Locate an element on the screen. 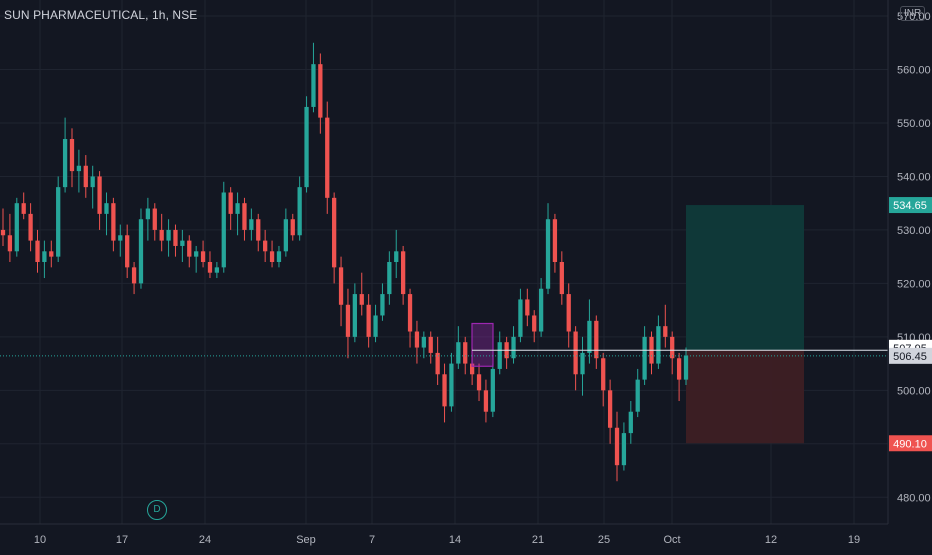  overlay-layer is located at coordinates (444, 344).